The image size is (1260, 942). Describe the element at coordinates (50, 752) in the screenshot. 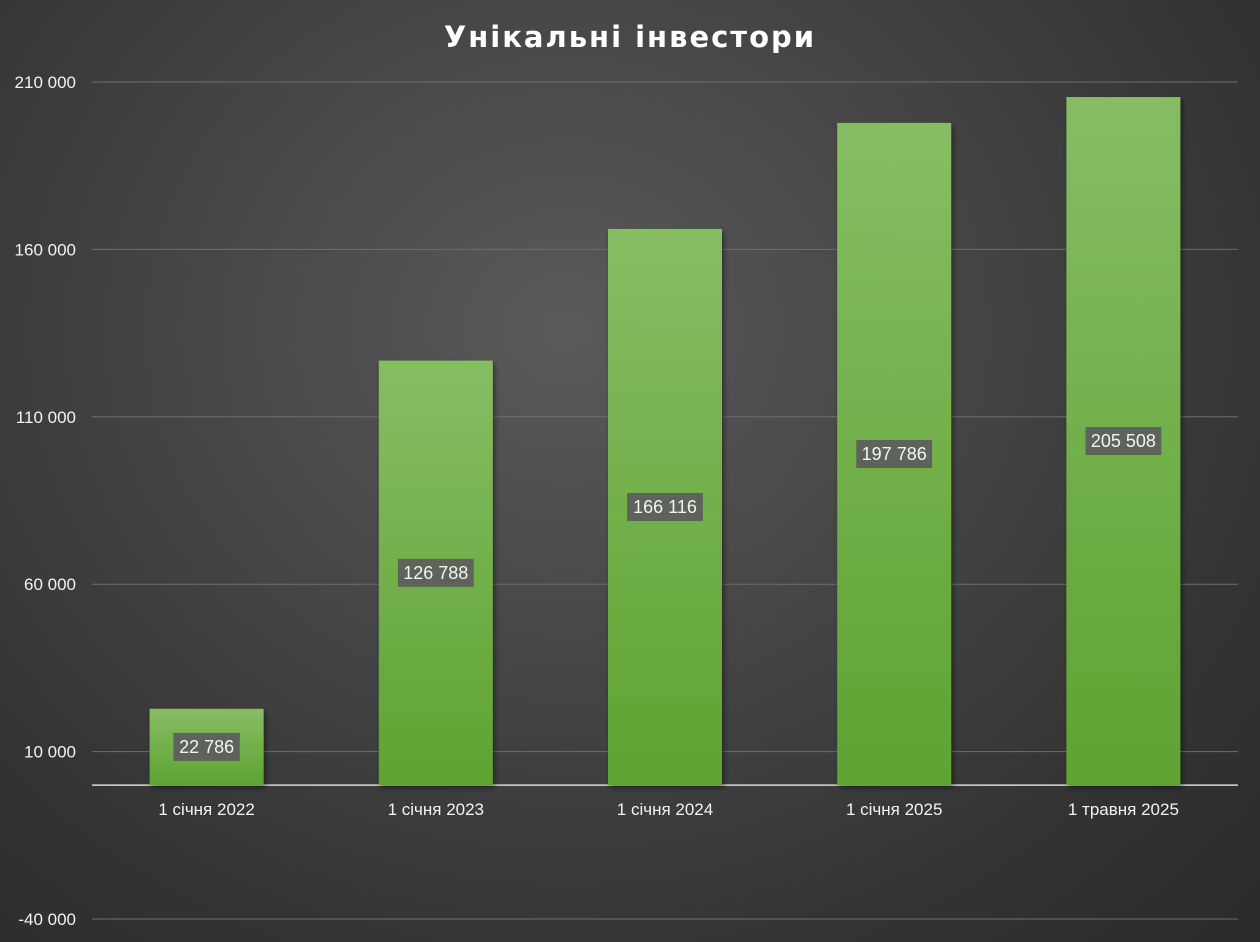

I see `y-tick-label: 10 000` at that location.